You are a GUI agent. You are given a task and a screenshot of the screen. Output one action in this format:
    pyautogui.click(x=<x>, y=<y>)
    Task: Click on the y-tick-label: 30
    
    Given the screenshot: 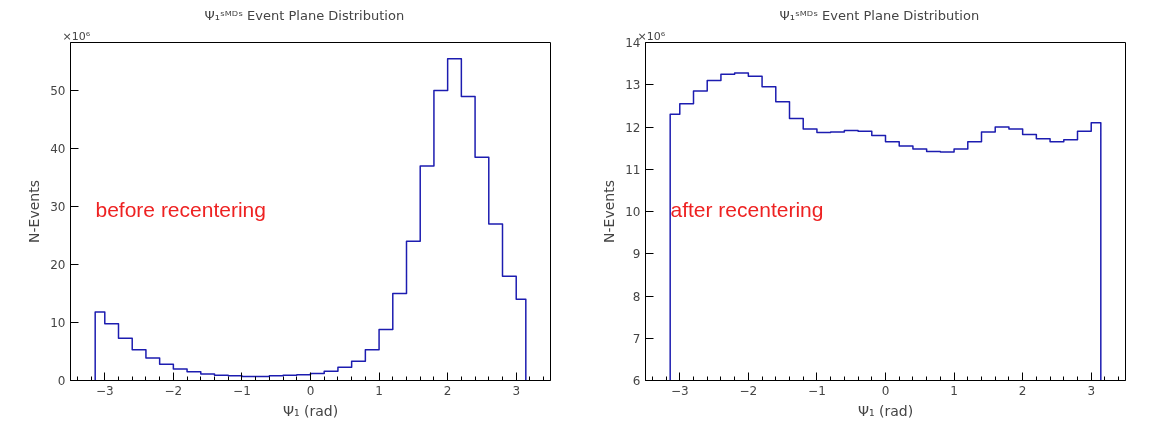 What is the action you would take?
    pyautogui.click(x=58, y=207)
    